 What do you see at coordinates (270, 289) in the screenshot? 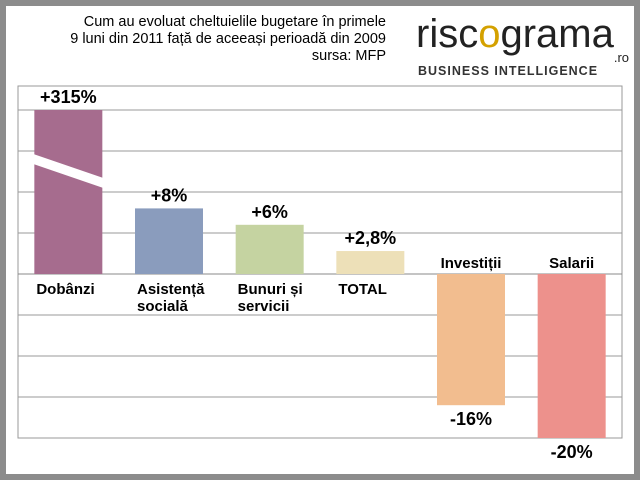
I see `category-label: Bunuri și` at bounding box center [270, 289].